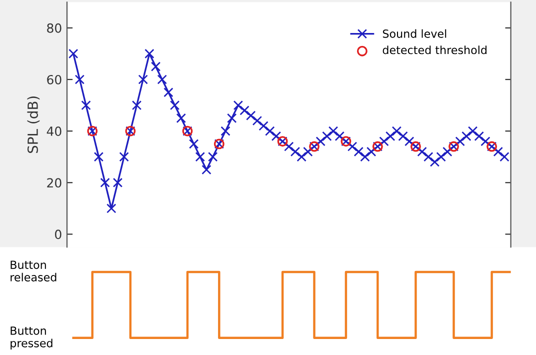  Describe the element at coordinates (414, 33) in the screenshot. I see `legend-label: Sound level` at that location.